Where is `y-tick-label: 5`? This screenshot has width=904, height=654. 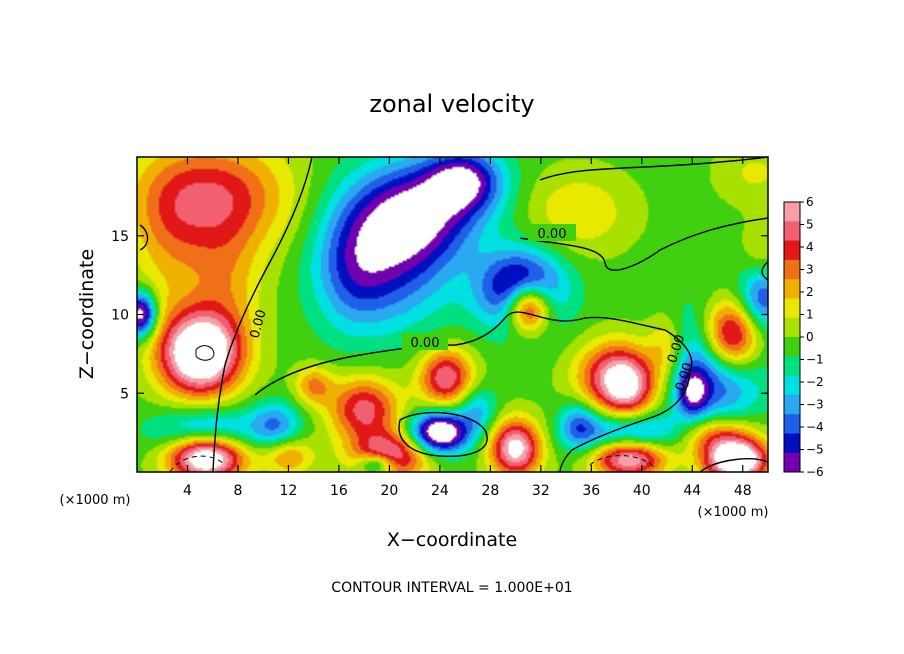 y-tick-label: 5 is located at coordinates (124, 394).